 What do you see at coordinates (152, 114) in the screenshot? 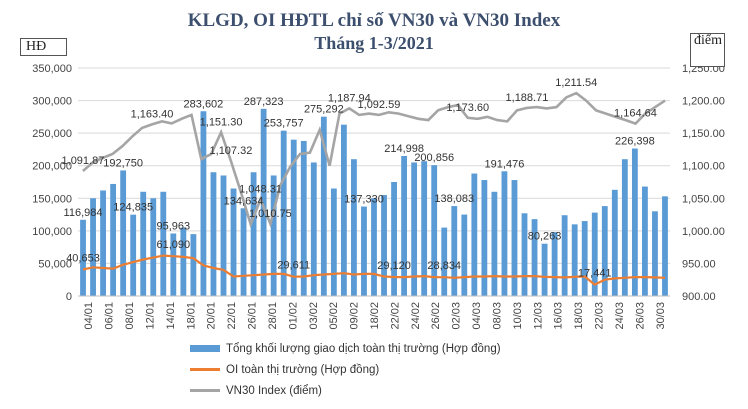
I see `data-label: 1,163.40` at bounding box center [152, 114].